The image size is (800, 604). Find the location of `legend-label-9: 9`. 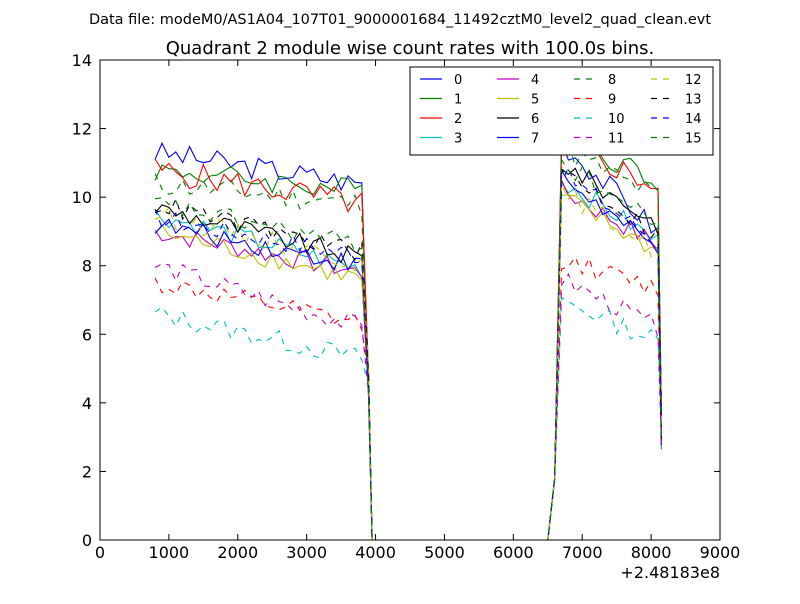

legend-label-9: 9 is located at coordinates (612, 100).